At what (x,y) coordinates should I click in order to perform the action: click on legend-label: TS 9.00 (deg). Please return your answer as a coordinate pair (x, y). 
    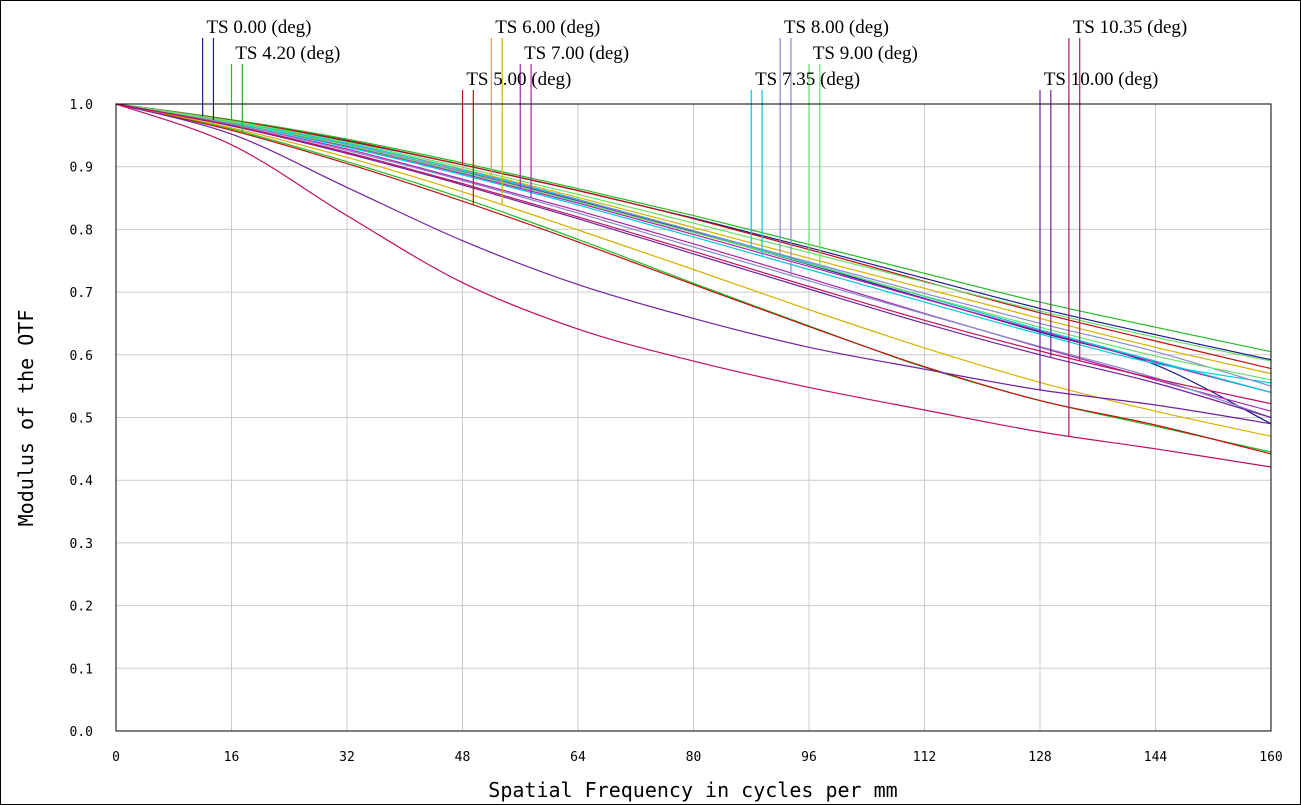
    Looking at the image, I should click on (865, 53).